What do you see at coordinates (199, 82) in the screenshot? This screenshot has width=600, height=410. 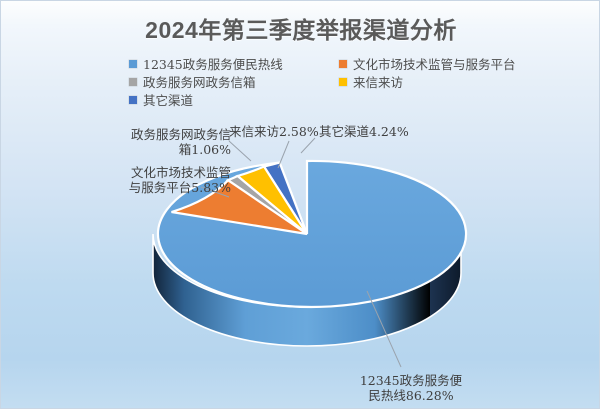 I see `legend-label-wangxin: 政务服务网政务信箱` at bounding box center [199, 82].